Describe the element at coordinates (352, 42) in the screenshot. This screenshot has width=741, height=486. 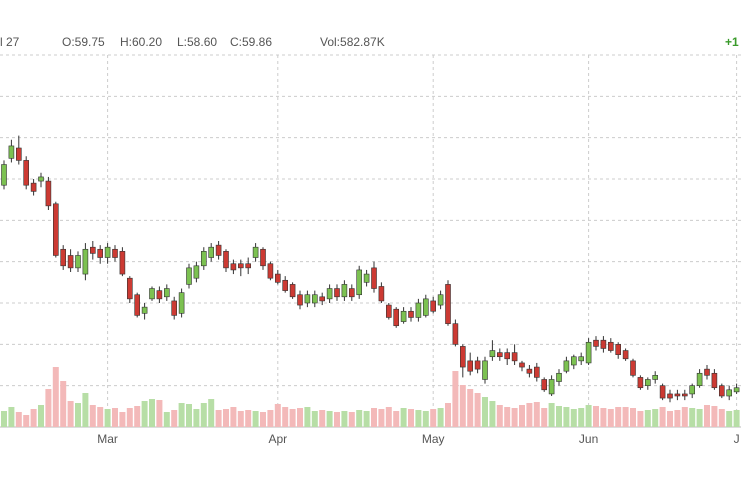
I see `header-volume: Vol:582.87K` at that location.